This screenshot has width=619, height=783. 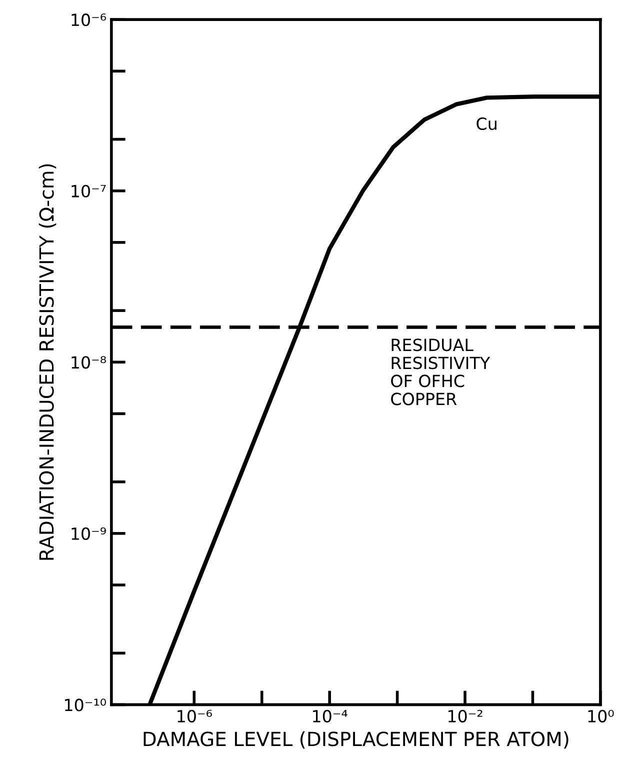 I want to click on x-axis-title: DAMAGE LEVEL (DISPLACEMENT PER ATOM), so click(x=356, y=740).